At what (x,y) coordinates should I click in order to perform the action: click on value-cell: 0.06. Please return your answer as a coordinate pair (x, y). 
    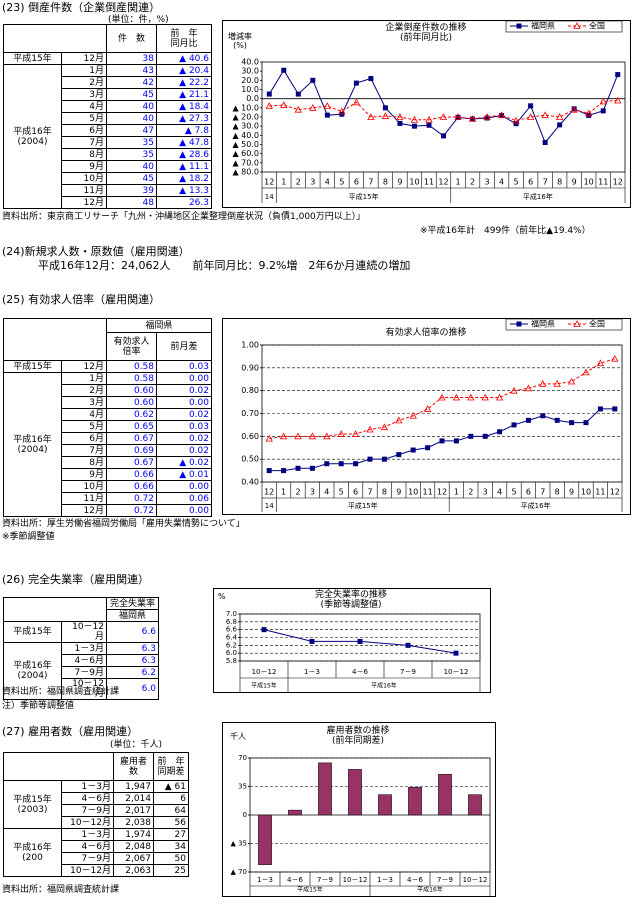
    Looking at the image, I should click on (184, 498).